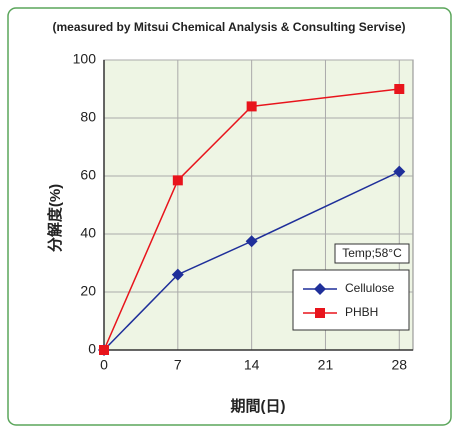  I want to click on x-tick-label: 21, so click(326, 365).